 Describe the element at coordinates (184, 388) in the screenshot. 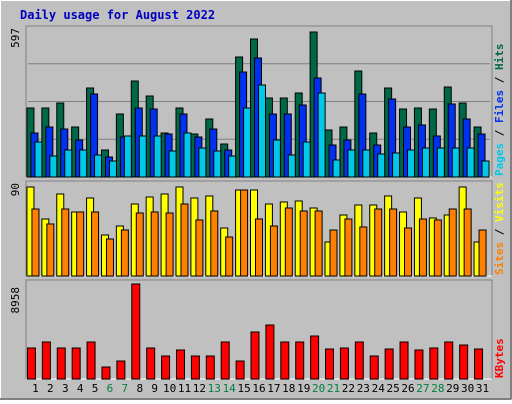

I see `x-tick-label: 11` at that location.